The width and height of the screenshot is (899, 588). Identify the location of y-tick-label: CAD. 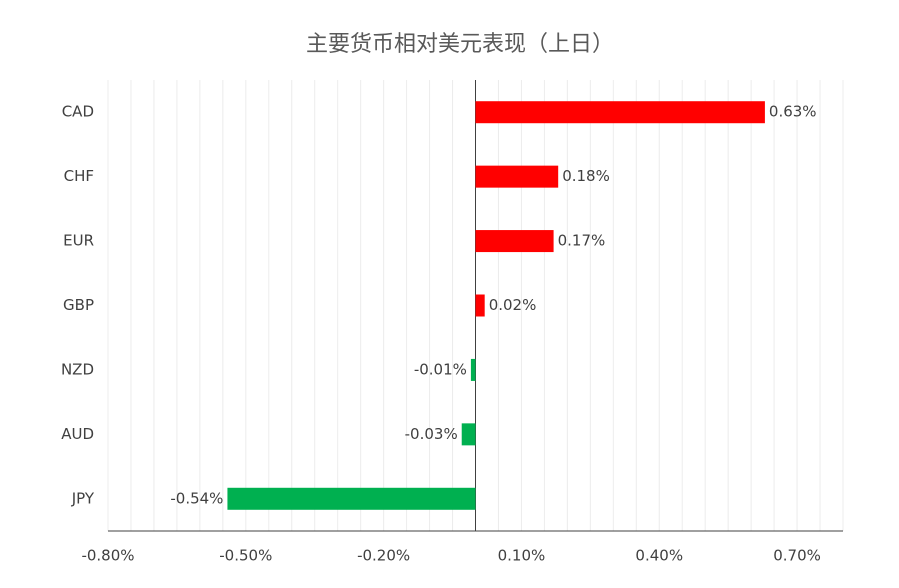
(78, 112).